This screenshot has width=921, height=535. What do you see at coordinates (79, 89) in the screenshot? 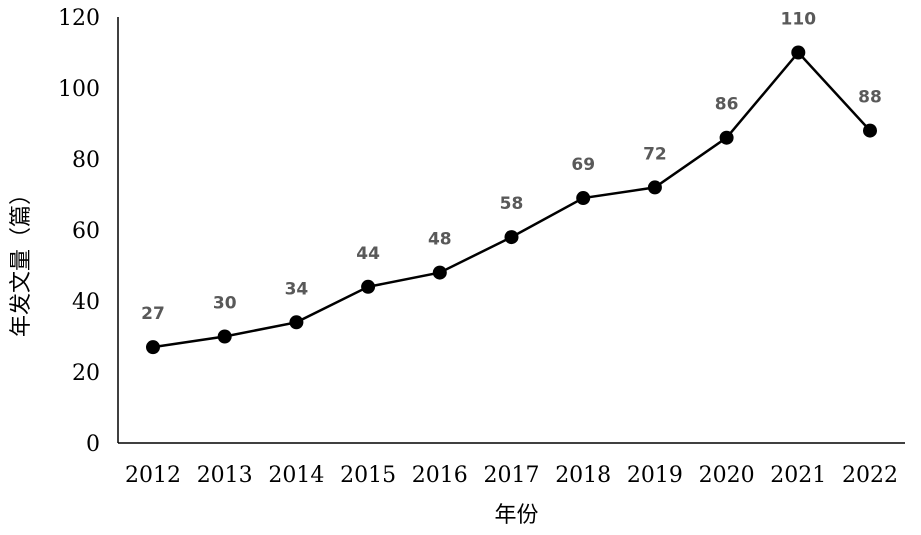
I see `y-tick-label: 100` at bounding box center [79, 89].